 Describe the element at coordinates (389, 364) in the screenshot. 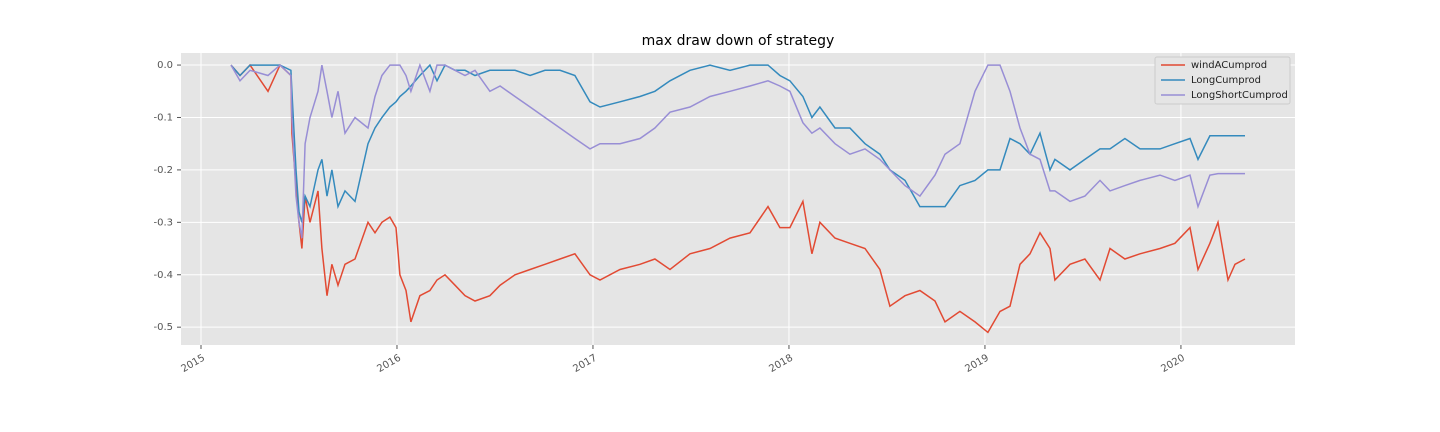

I see `x-tick-label: 2016` at that location.